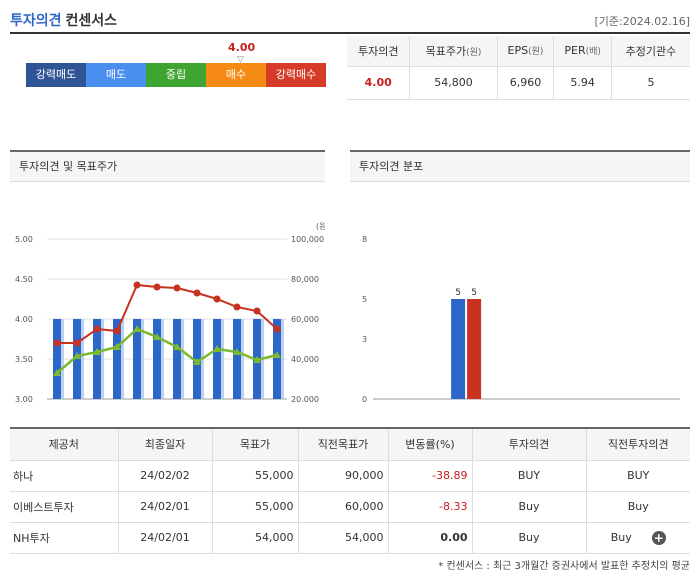 The image size is (695, 582). I want to click on cell-provider: 이베스트투자, so click(64, 506).